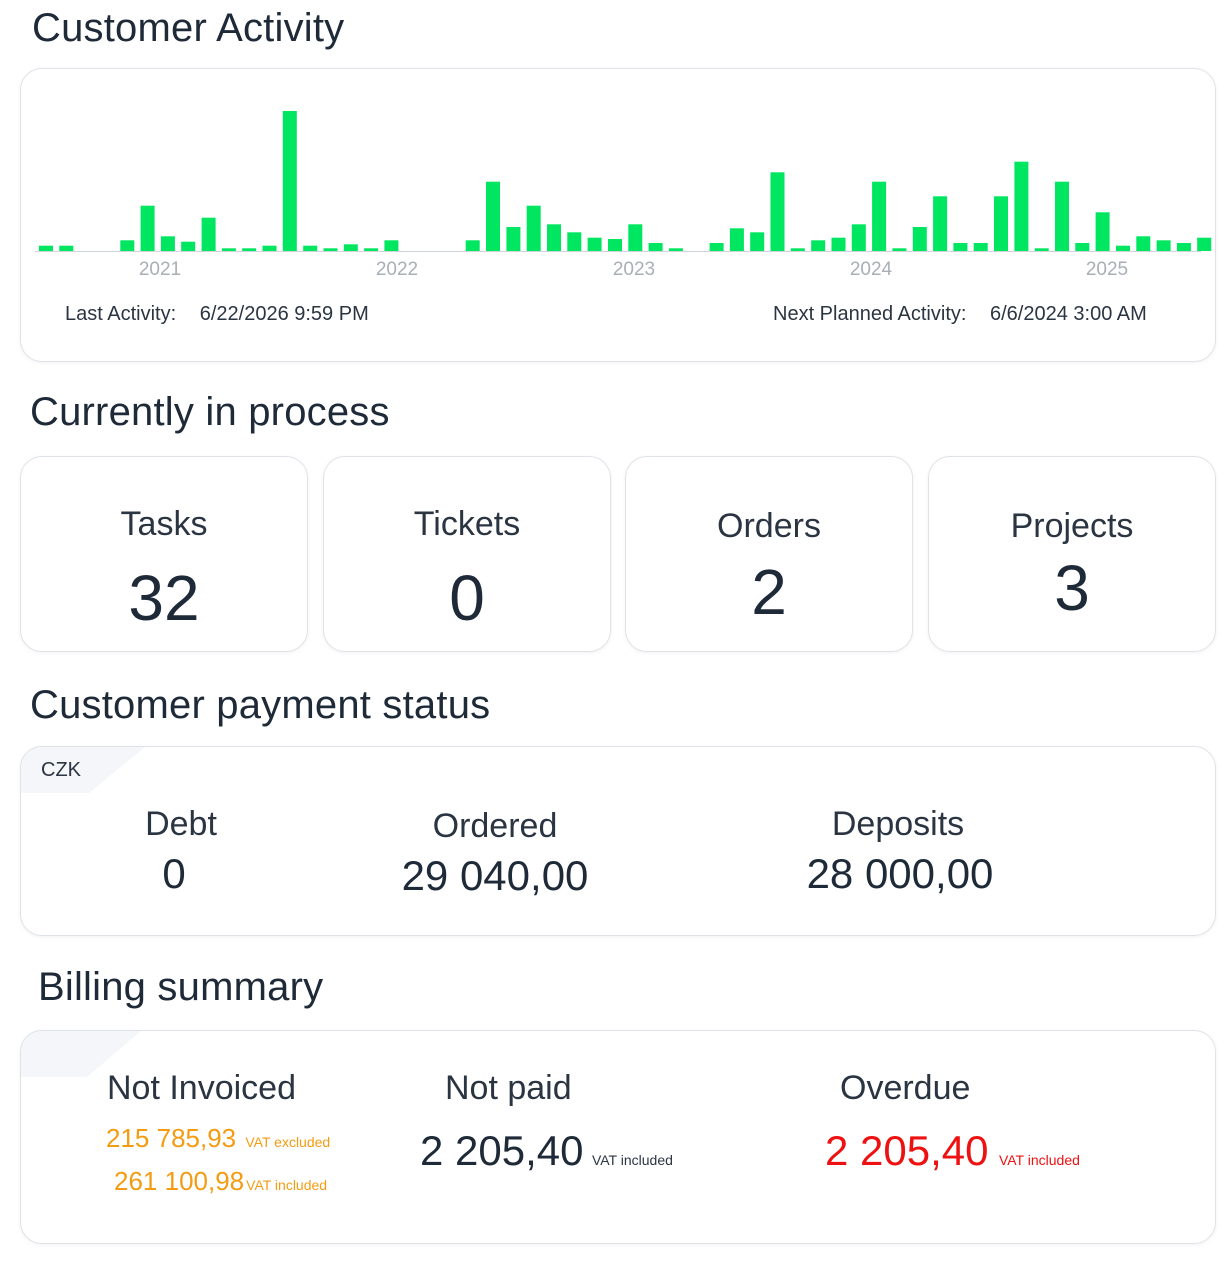  Describe the element at coordinates (181, 851) in the screenshot. I see `debt-block: Debt 0` at that location.